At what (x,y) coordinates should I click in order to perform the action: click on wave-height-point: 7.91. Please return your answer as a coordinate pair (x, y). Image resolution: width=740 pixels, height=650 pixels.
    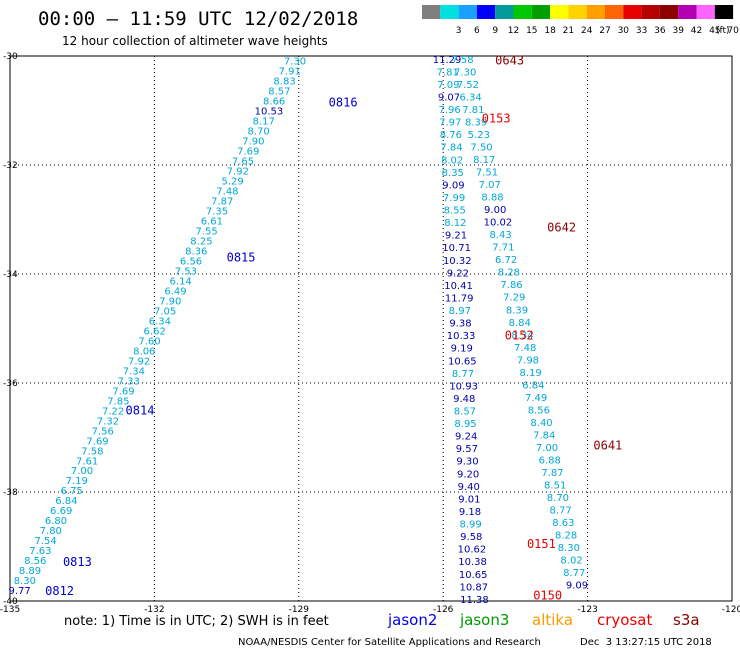
    Looking at the image, I should click on (290, 71).